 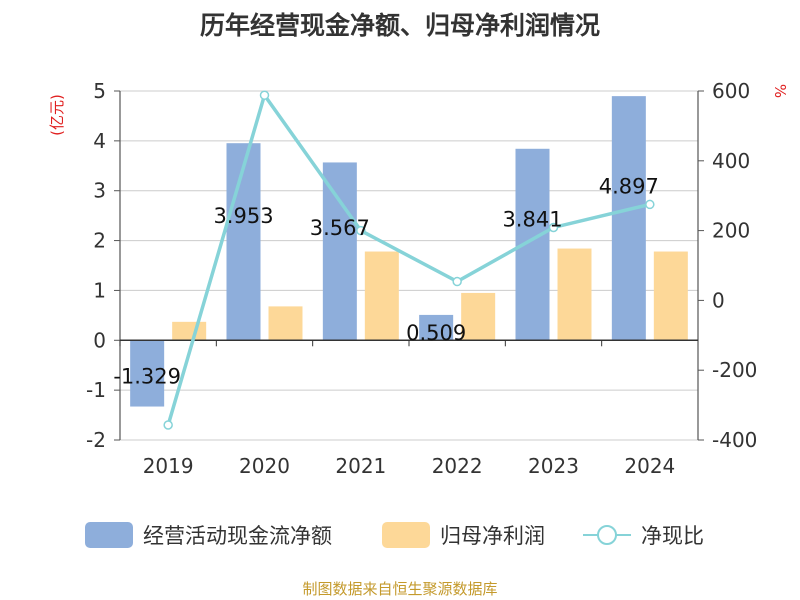 What do you see at coordinates (399, 589) in the screenshot?
I see `source-note: 制图数据来自恒生聚源数据库` at bounding box center [399, 589].